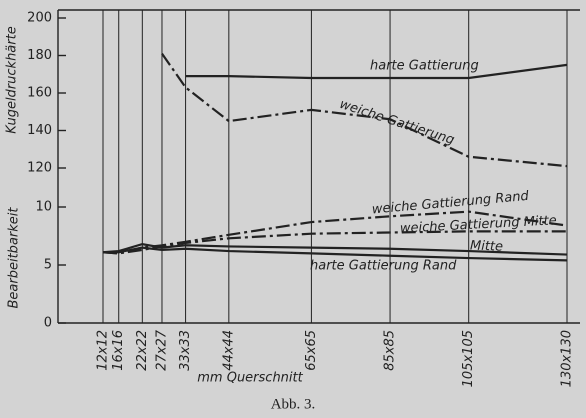  I want to click on y-tick-label: 160, so click(39, 93).